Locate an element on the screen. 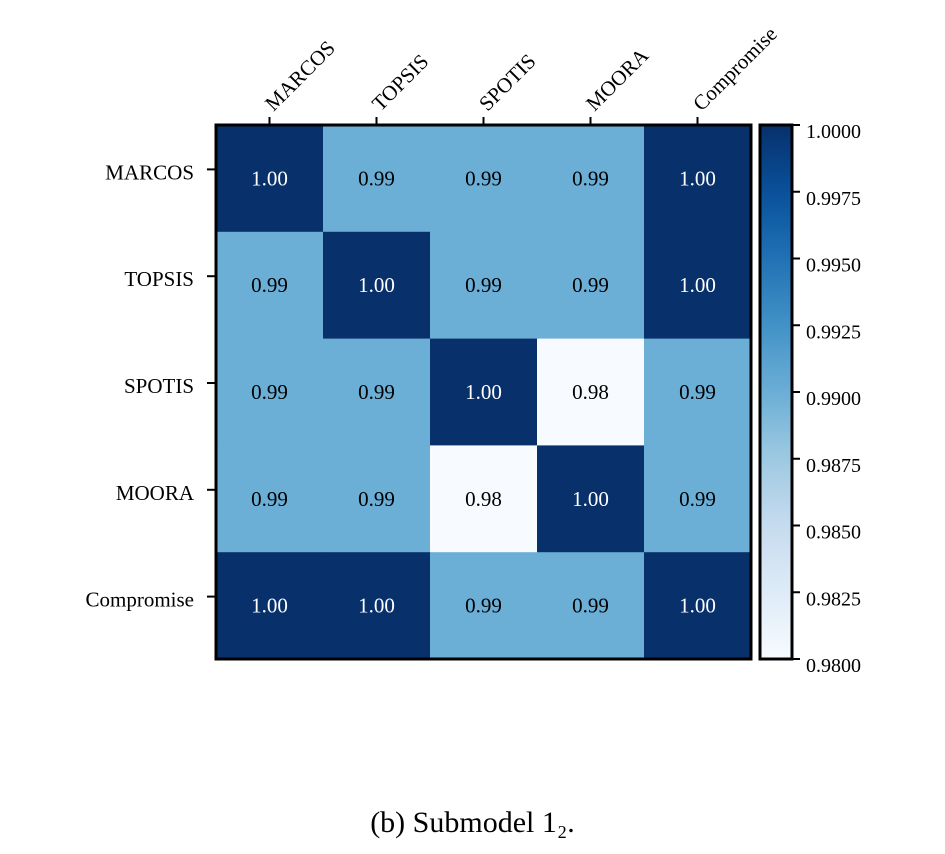 The height and width of the screenshot is (854, 945). column-label: MOORA is located at coordinates (617, 79).